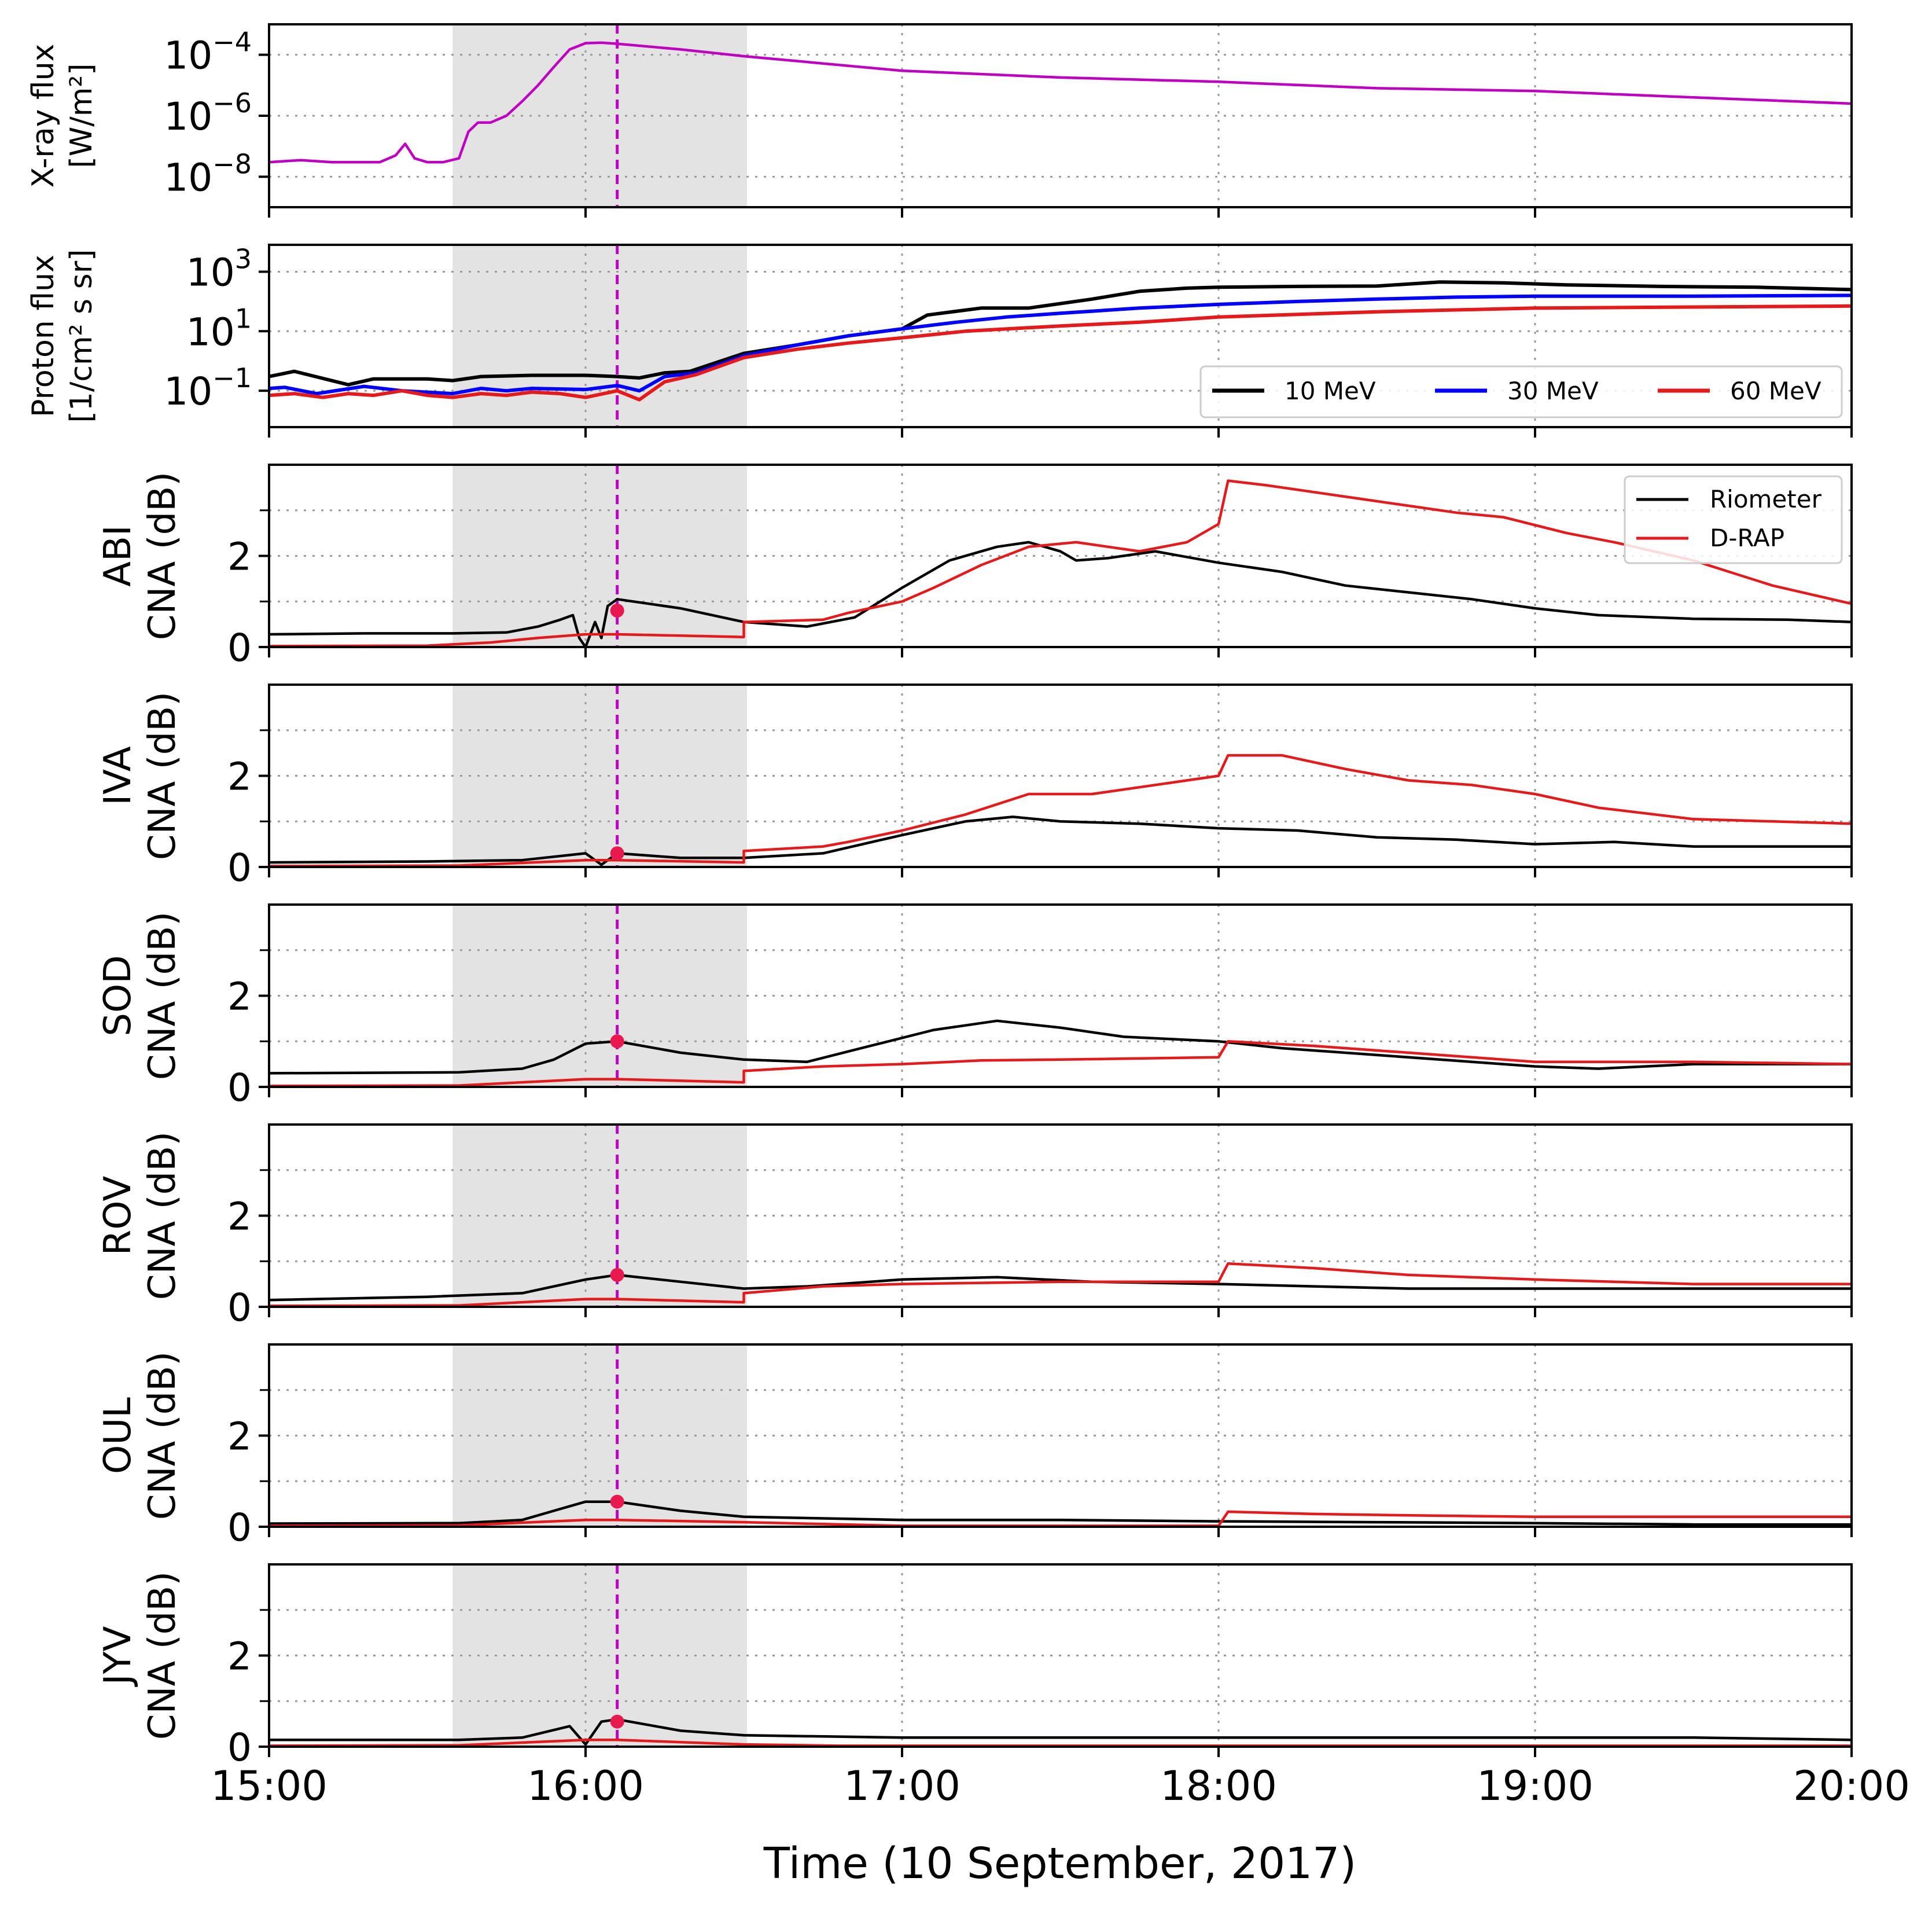 This screenshot has width=1932, height=1907. I want to click on y-axis-label: X-ray flux, so click(43, 116).